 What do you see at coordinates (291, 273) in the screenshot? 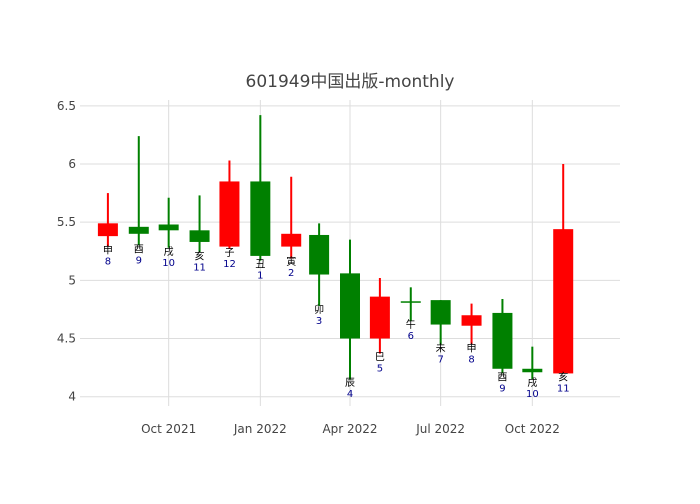
I see `candle-month-label: 2` at bounding box center [291, 273].